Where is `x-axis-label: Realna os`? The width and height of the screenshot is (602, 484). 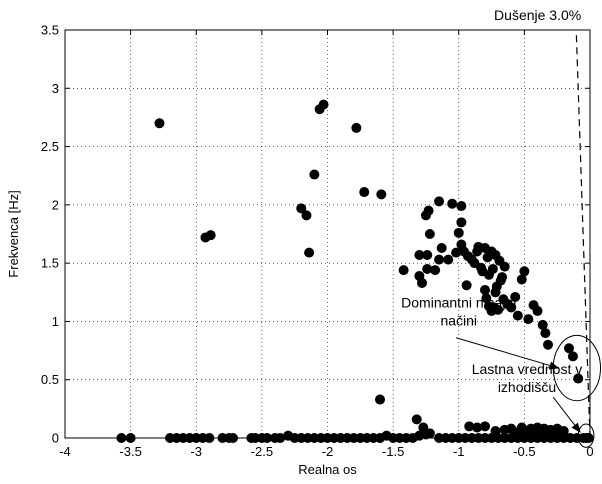 x-axis-label: Realna os is located at coordinates (327, 469).